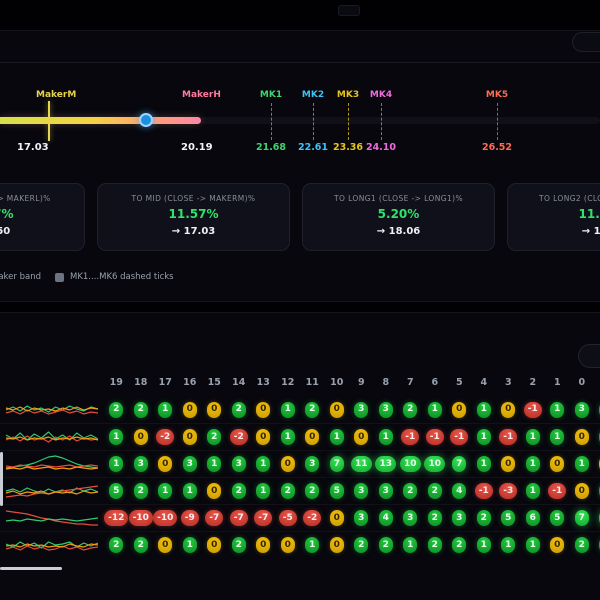  I want to click on value-badge: -10, so click(165, 518).